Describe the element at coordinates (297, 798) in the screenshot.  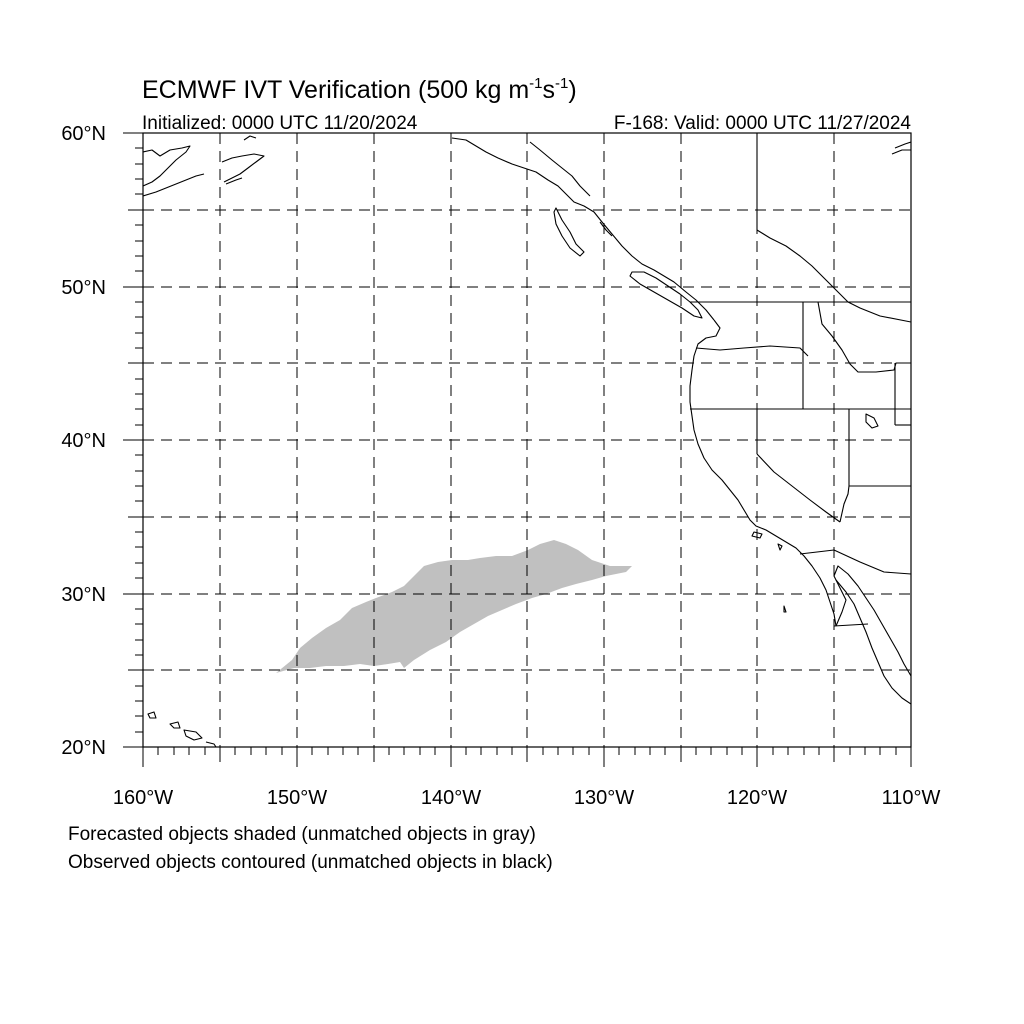
I see `lon-label: 150°W` at that location.